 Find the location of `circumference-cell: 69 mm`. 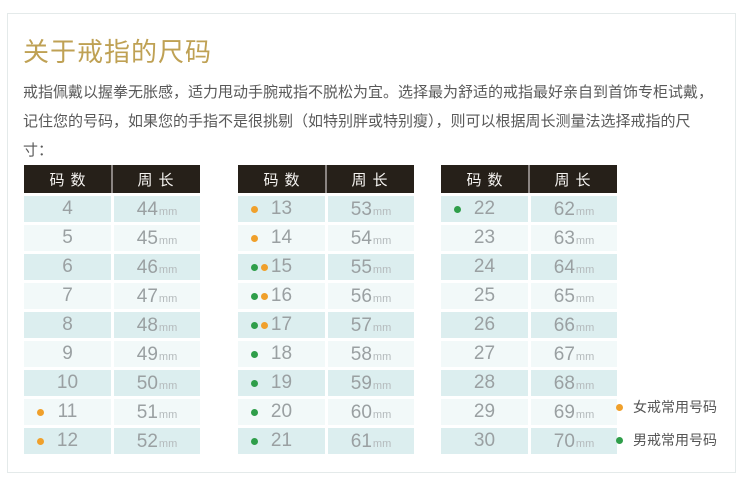

circumference-cell: 69 mm is located at coordinates (574, 412).